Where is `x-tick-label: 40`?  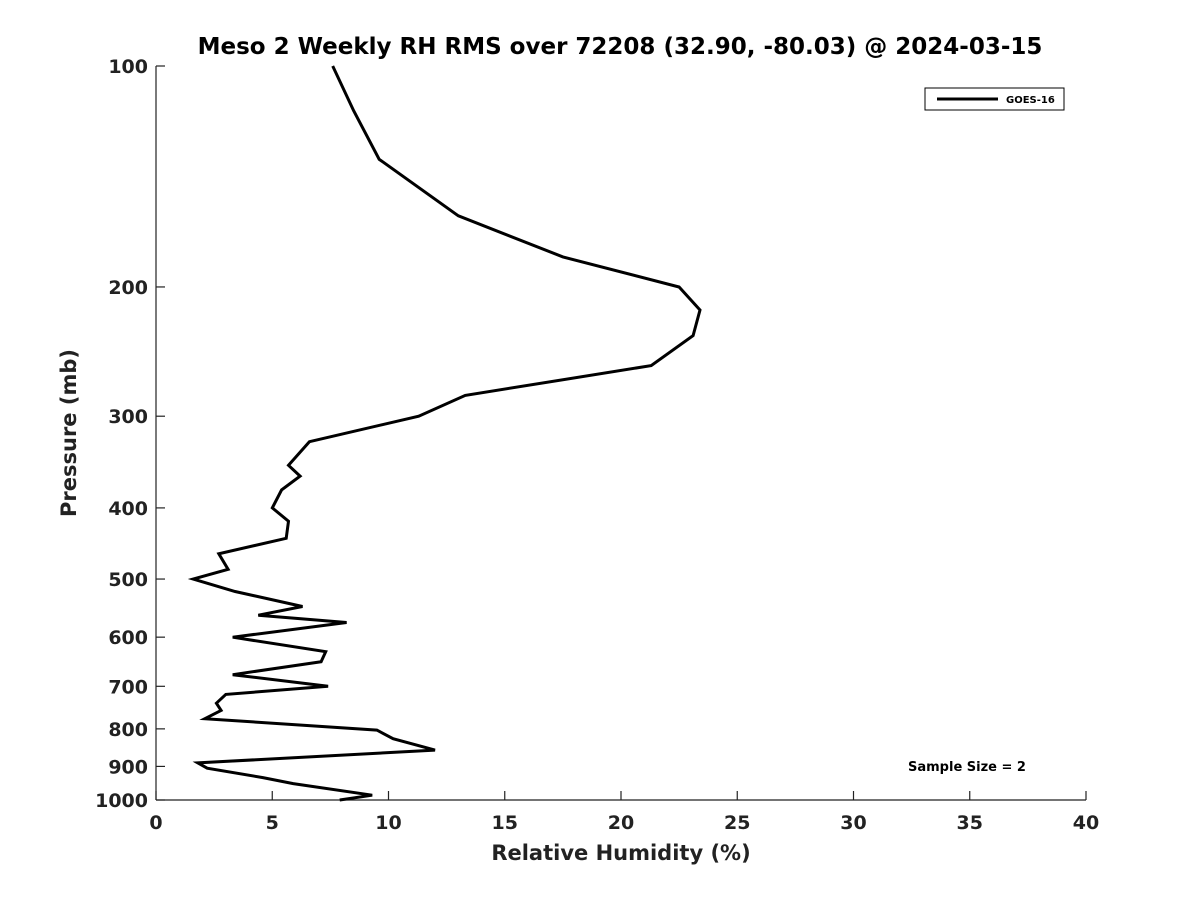 x-tick-label: 40 is located at coordinates (1086, 823).